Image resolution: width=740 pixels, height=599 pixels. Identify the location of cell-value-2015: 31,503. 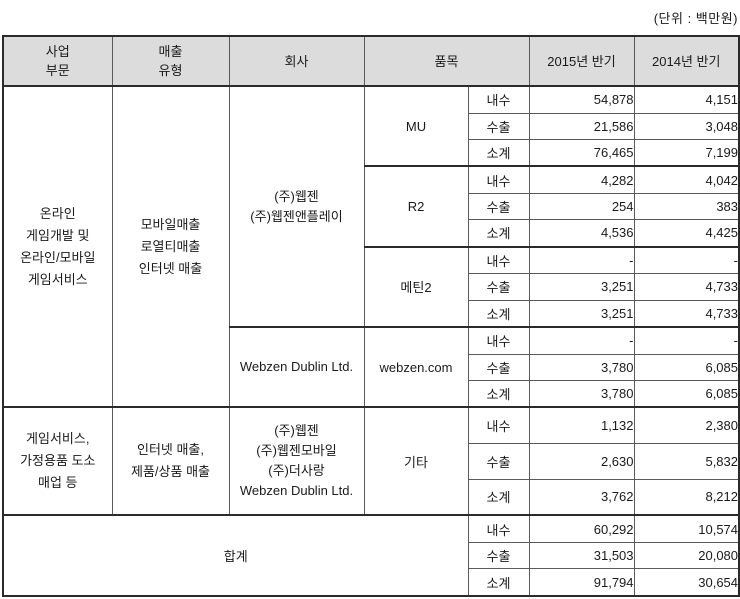
(581, 555).